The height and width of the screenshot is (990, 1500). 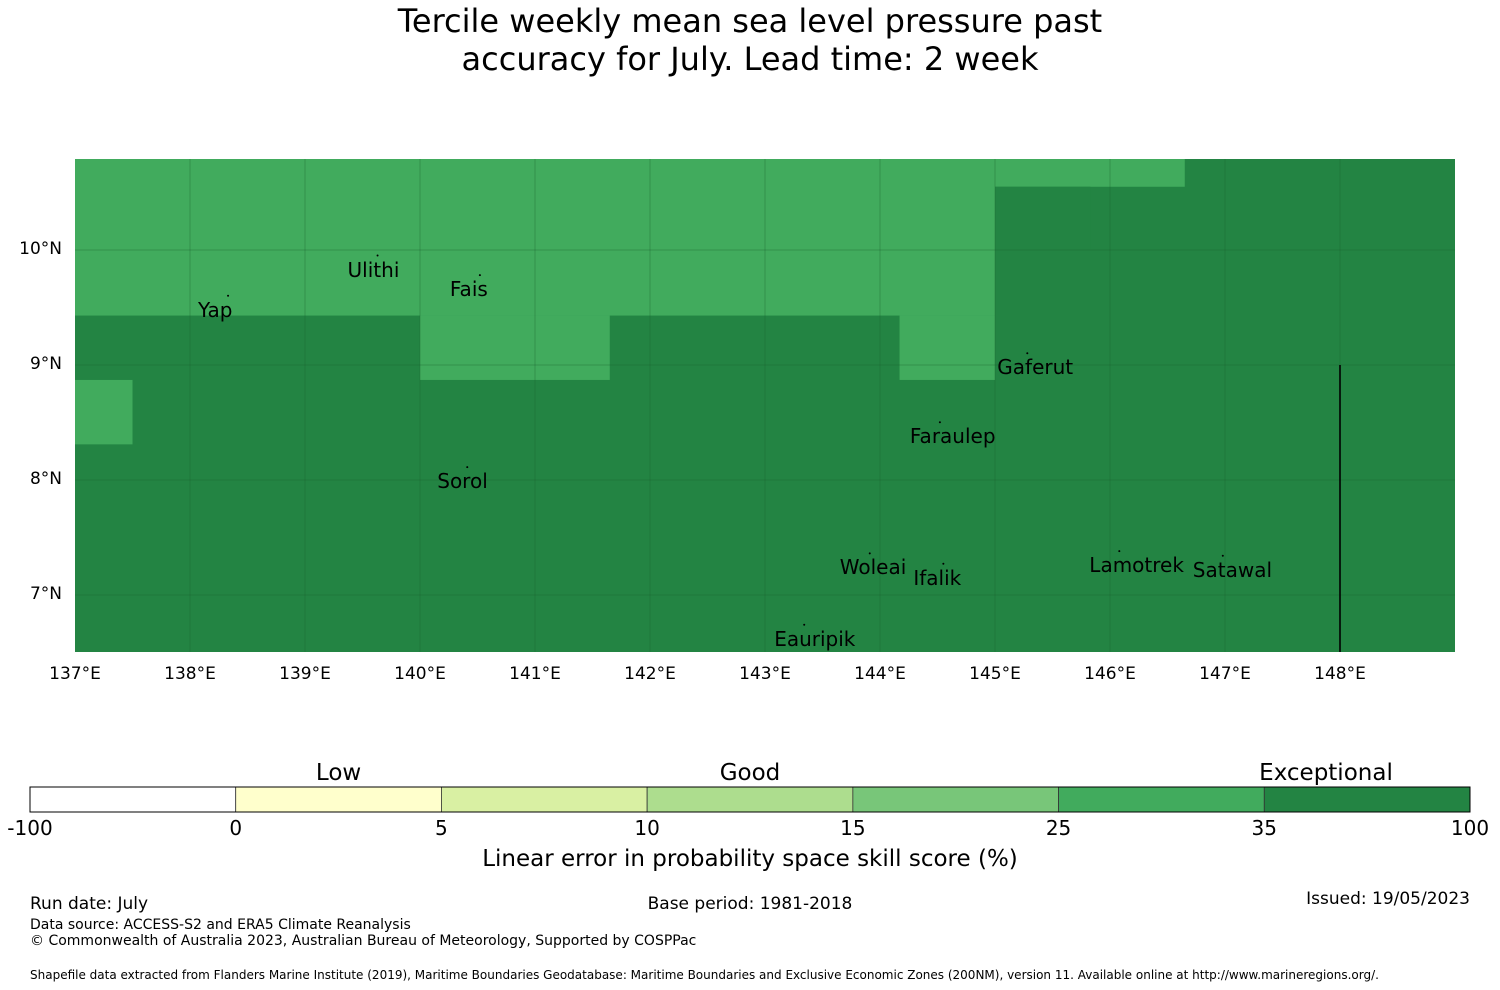 What do you see at coordinates (236, 828) in the screenshot?
I see `colorbar-tick-label: 0` at bounding box center [236, 828].